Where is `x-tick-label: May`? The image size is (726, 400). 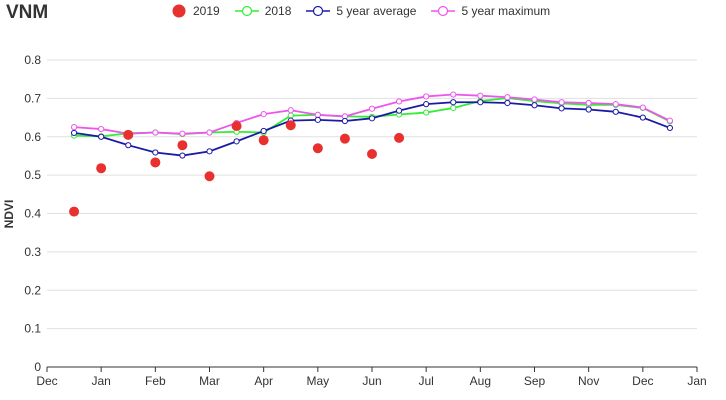
x-tick-label: May is located at coordinates (317, 381).